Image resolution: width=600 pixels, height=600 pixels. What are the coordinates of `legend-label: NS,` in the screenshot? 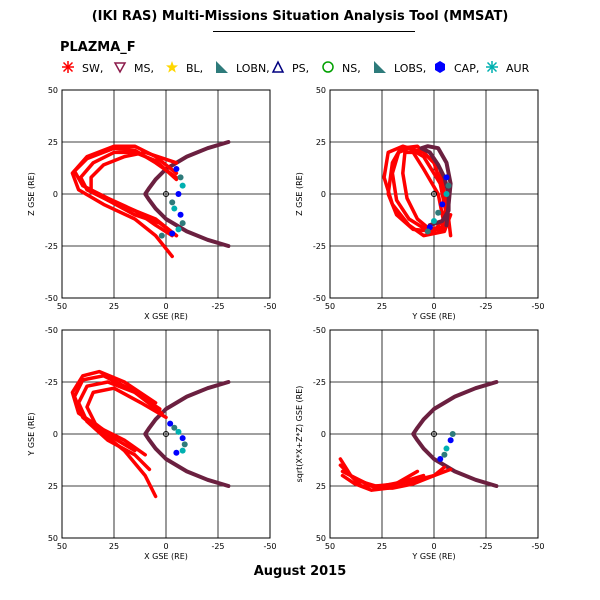 It's located at (351, 68).